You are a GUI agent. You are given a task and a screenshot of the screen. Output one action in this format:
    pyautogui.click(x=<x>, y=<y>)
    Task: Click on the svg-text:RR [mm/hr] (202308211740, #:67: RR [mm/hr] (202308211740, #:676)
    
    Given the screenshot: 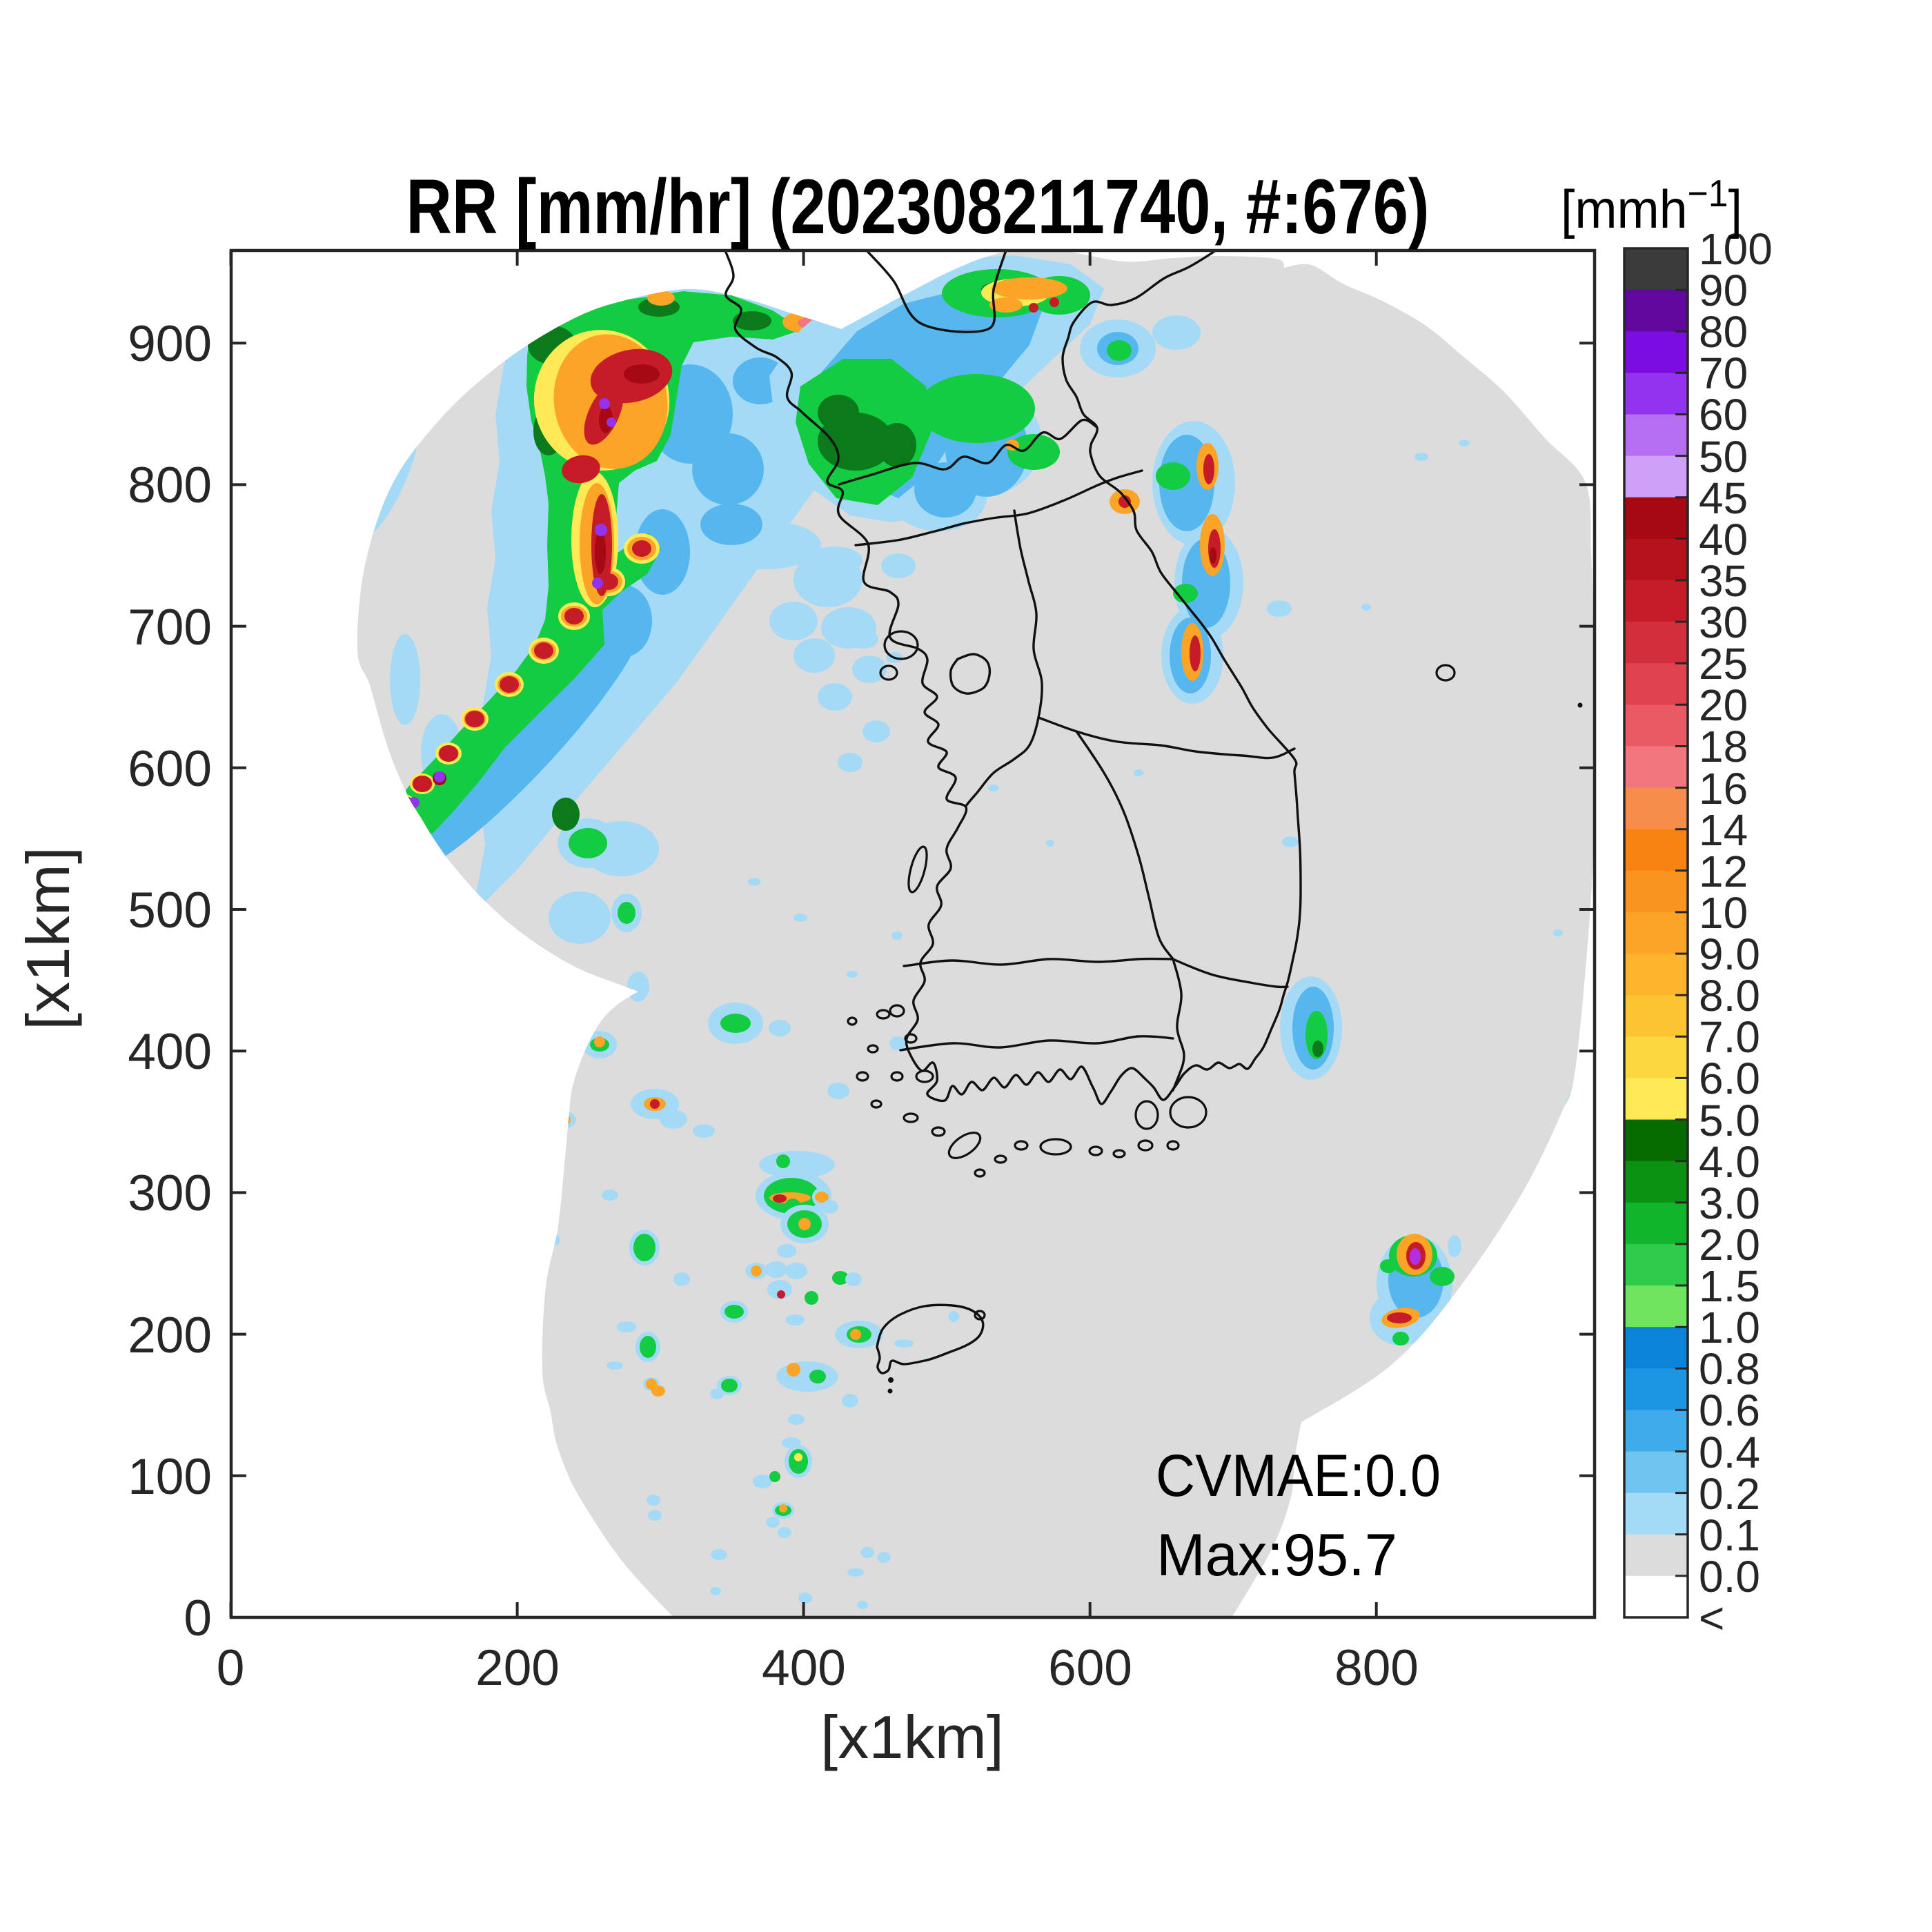 What is the action you would take?
    pyautogui.click(x=918, y=207)
    